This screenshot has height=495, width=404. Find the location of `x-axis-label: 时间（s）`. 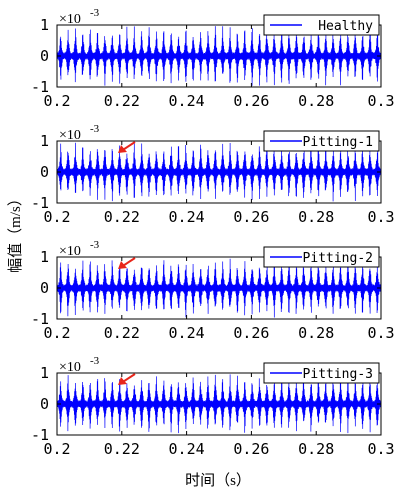

x-axis-label: 时间（s） is located at coordinates (218, 480).